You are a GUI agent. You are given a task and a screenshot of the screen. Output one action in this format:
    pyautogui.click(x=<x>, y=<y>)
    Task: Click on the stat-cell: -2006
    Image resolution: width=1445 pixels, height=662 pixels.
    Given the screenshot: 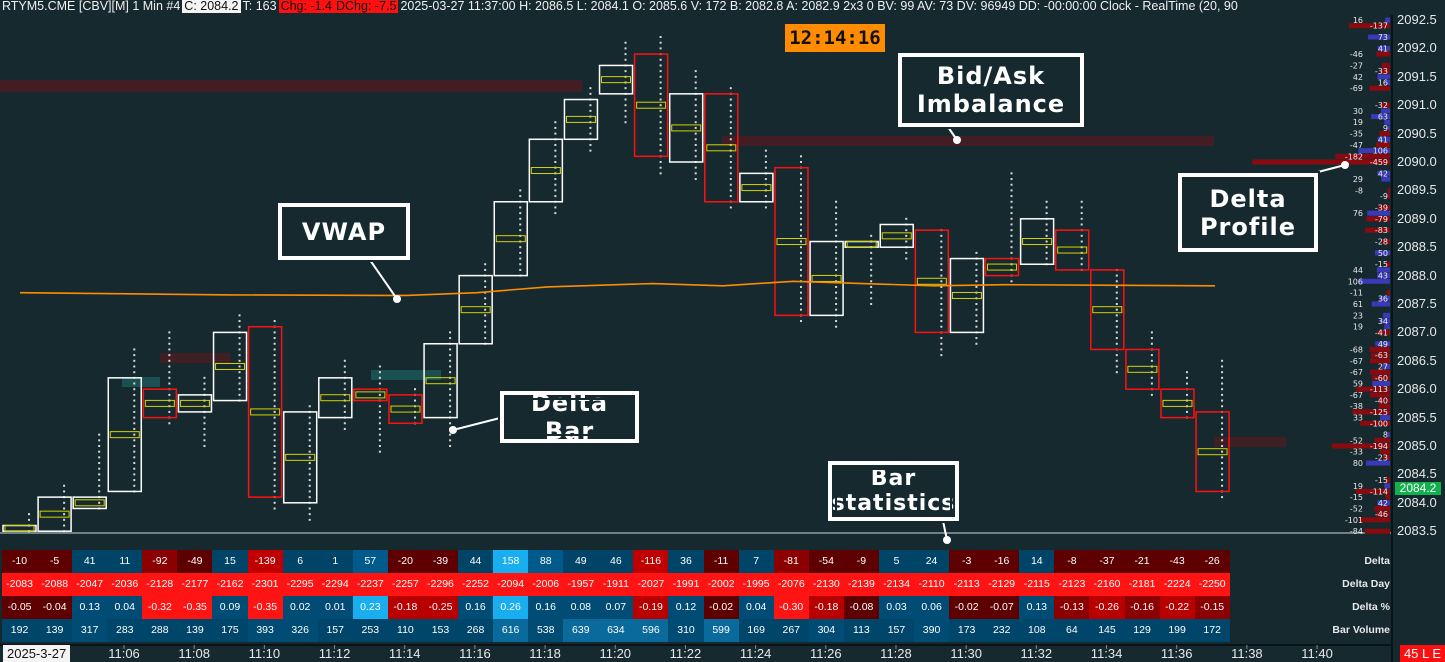 What is the action you would take?
    pyautogui.click(x=546, y=584)
    